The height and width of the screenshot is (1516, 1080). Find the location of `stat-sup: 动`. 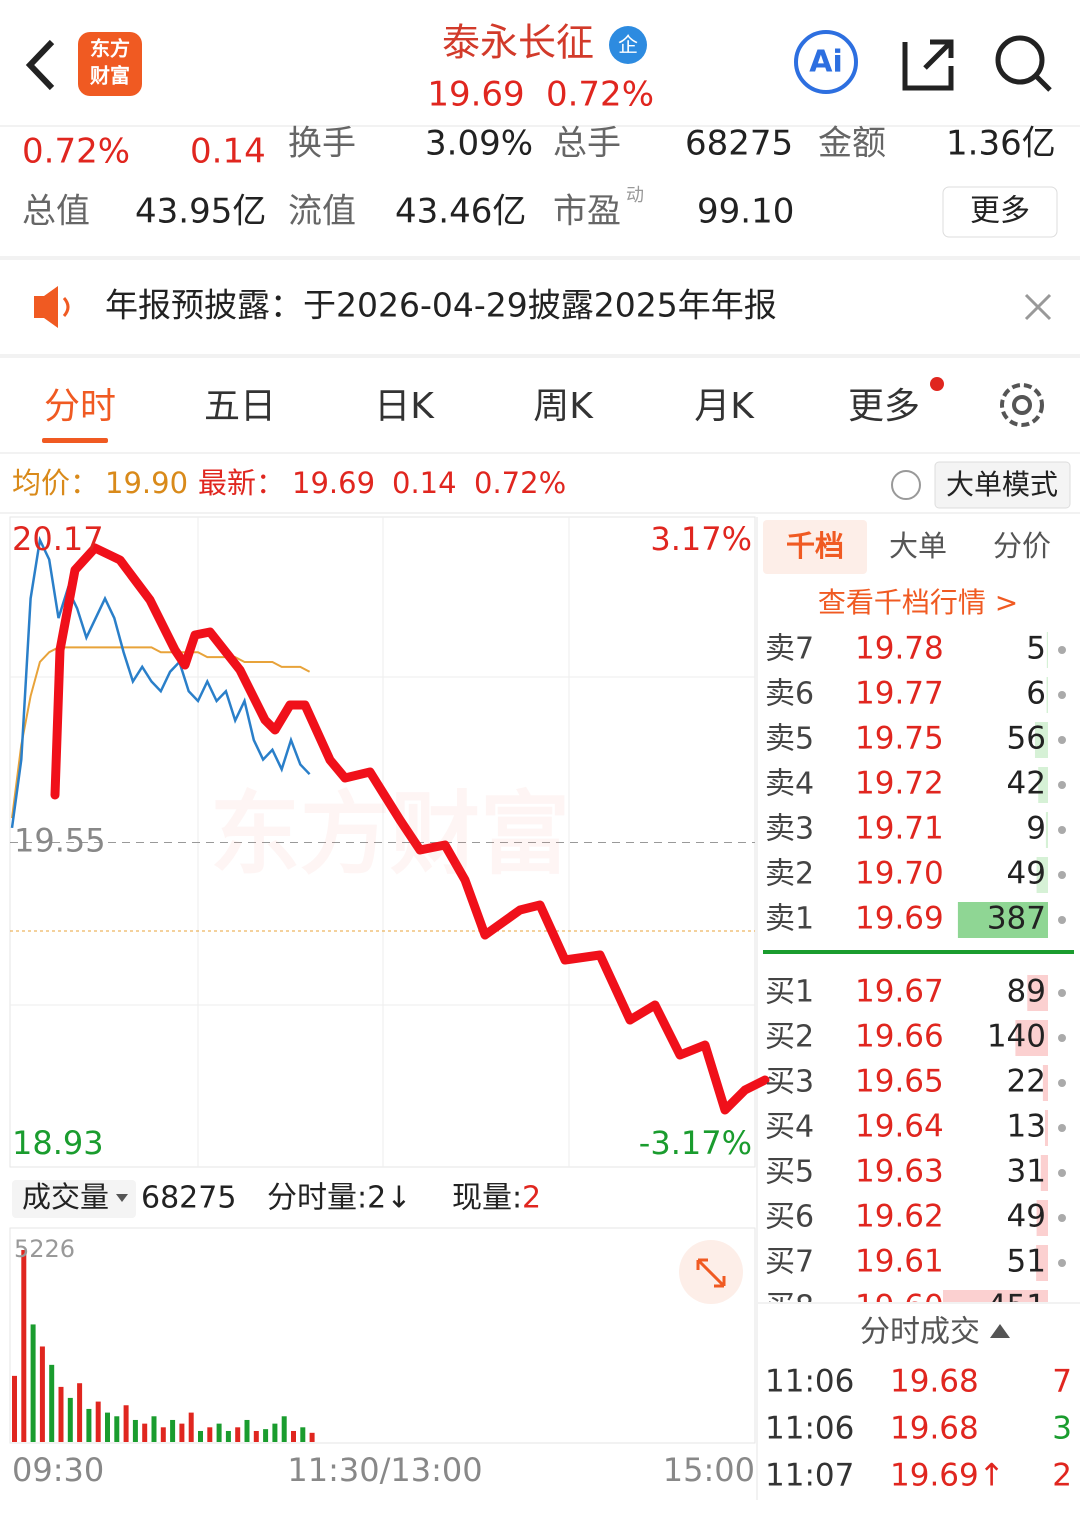

stat-sup: 动 is located at coordinates (635, 195).